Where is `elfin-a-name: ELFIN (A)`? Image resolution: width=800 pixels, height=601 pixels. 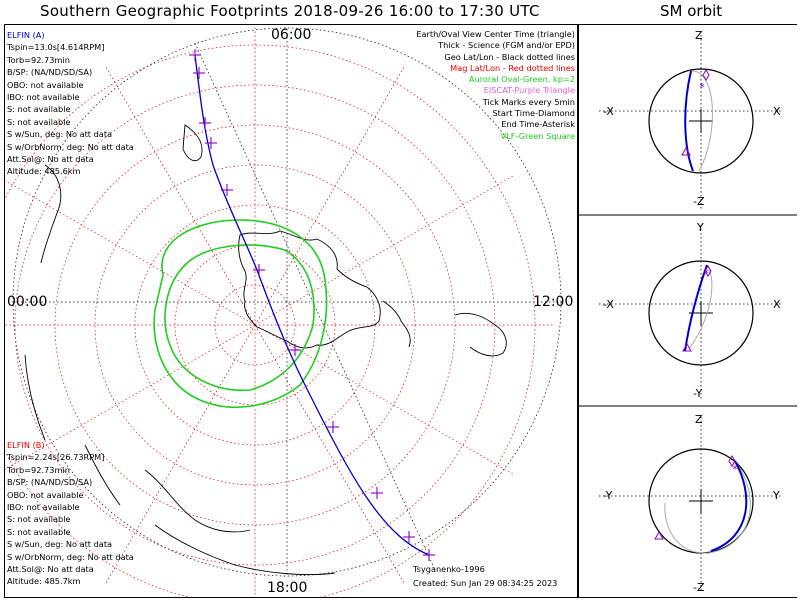
elfin-a-name: ELFIN (A) is located at coordinates (26, 35).